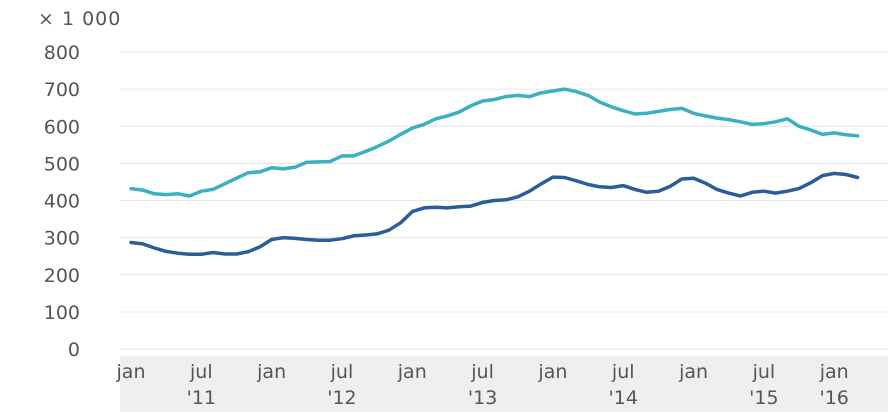  Describe the element at coordinates (62, 164) in the screenshot. I see `y-tick-label: 500` at that location.